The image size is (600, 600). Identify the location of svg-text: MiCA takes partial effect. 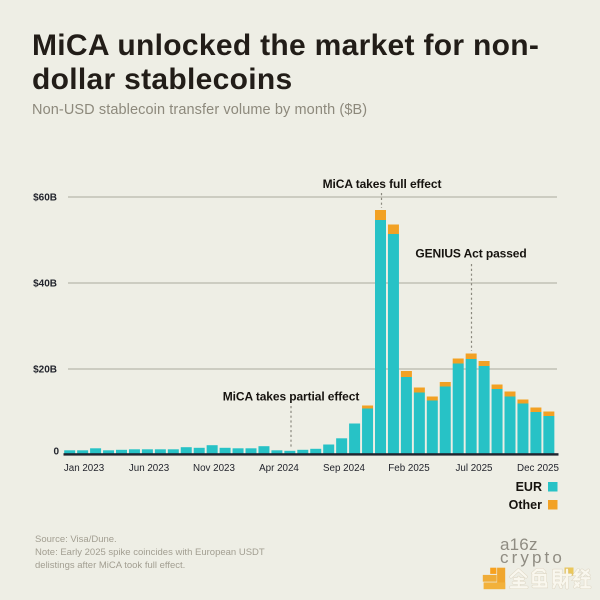
(291, 397).